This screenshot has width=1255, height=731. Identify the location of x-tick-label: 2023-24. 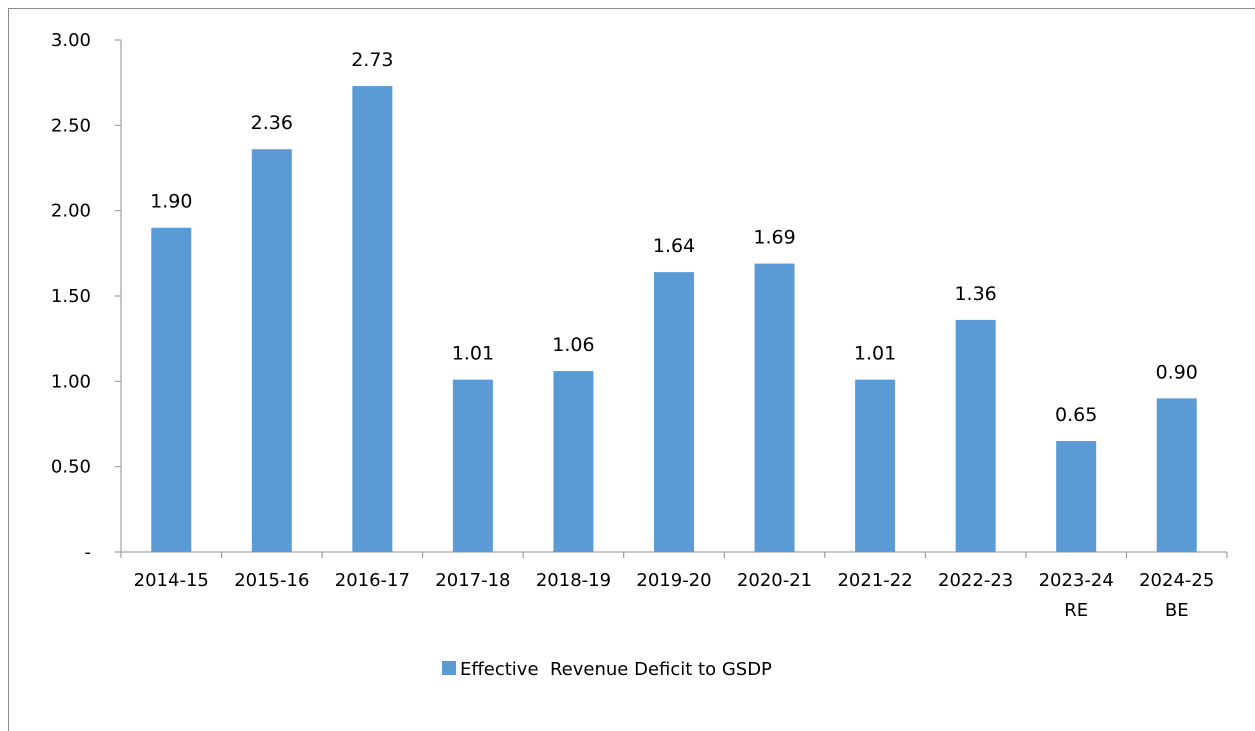
(1076, 580).